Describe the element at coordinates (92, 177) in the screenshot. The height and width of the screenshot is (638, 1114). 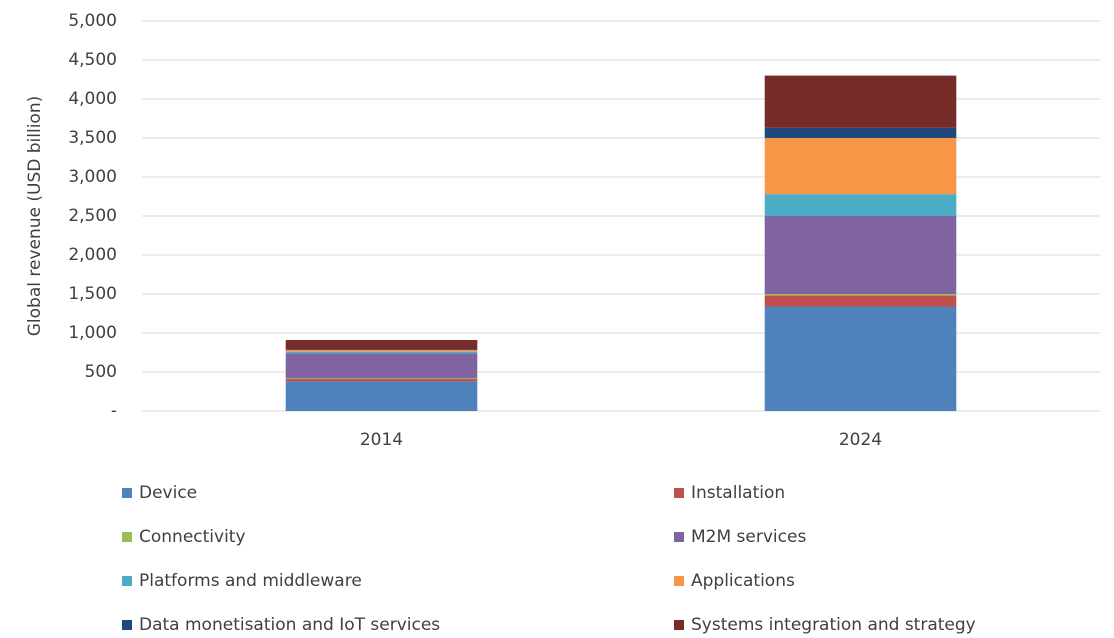
I see `y-tick-label: 3,000` at that location.